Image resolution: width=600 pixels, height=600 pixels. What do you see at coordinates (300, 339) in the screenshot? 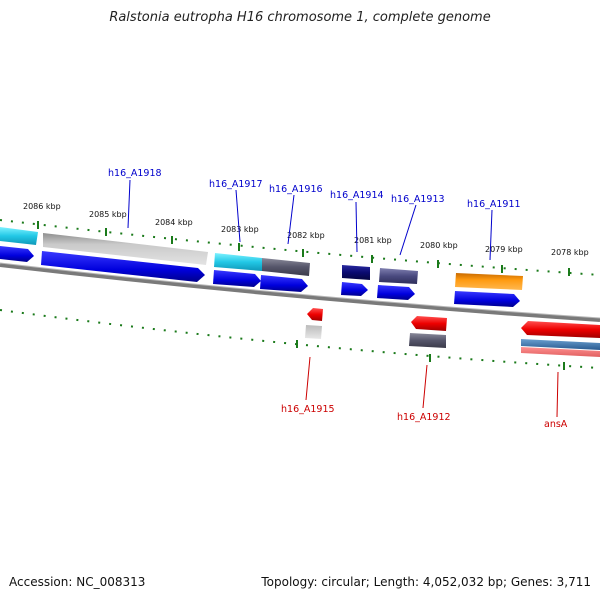
I see `inner-tick-ring` at bounding box center [300, 339].